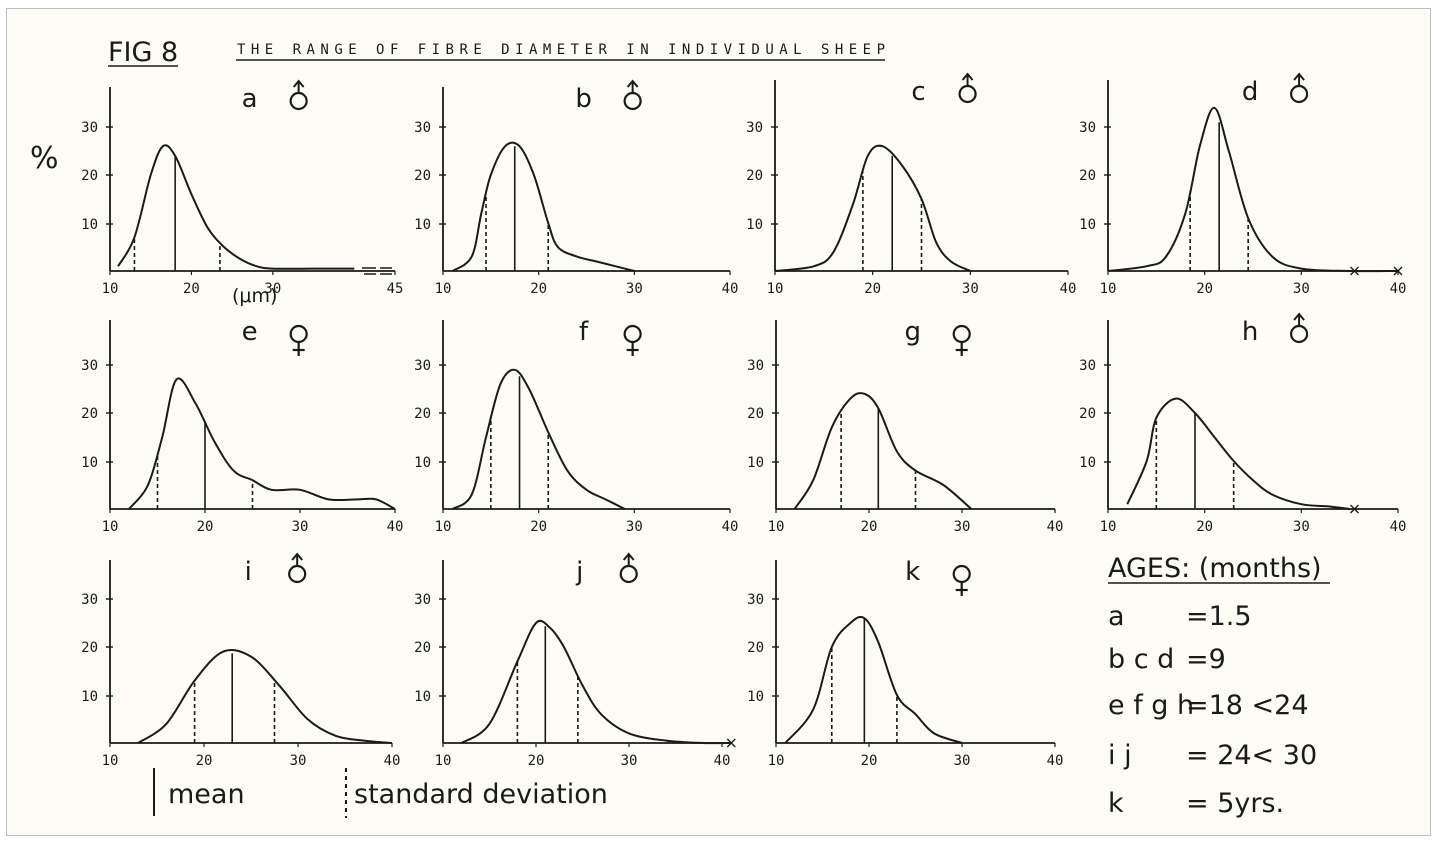 Image resolution: width=1437 pixels, height=841 pixels. I want to click on x-tick-label-g-10: 10, so click(776, 527).